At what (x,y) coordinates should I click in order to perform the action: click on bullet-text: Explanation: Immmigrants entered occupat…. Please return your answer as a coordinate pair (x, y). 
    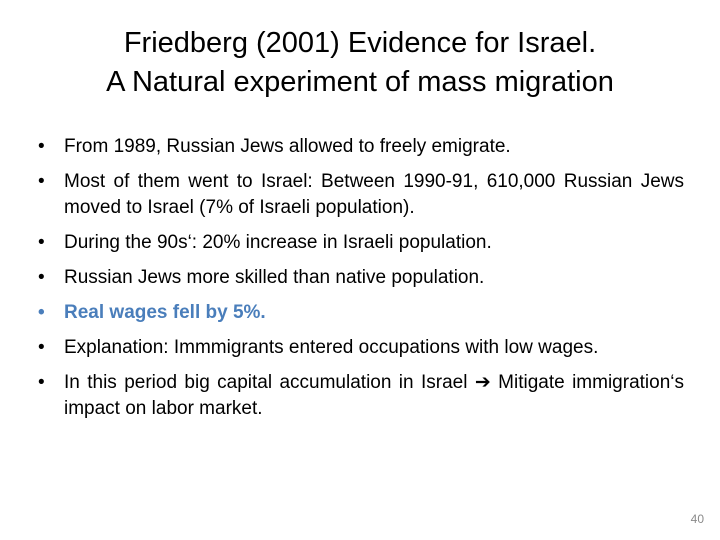
    Looking at the image, I should click on (331, 347).